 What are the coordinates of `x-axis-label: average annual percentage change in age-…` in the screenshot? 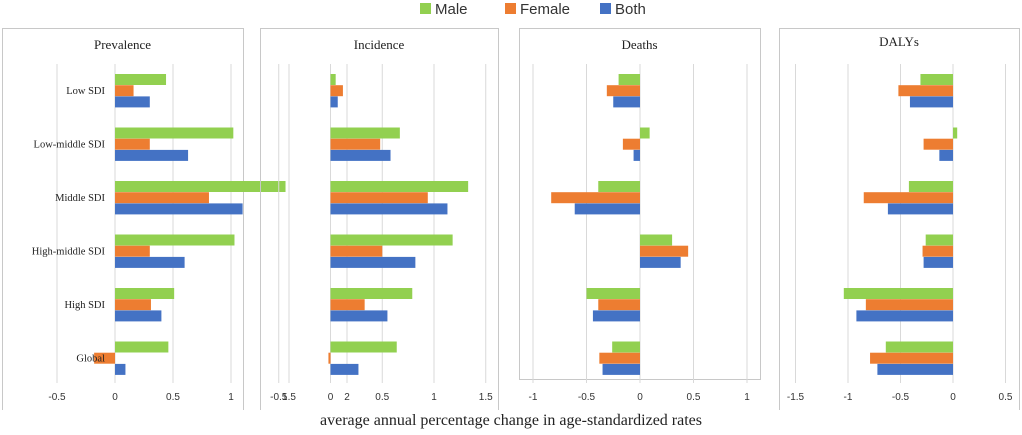 It's located at (511, 420).